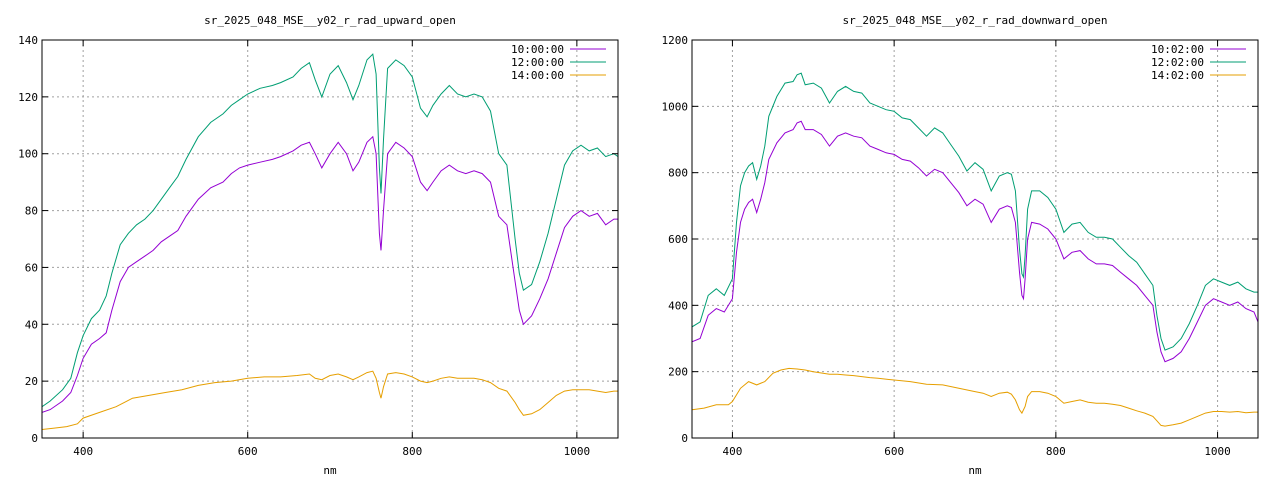  I want to click on y-tick-label: 100, so click(28, 154).